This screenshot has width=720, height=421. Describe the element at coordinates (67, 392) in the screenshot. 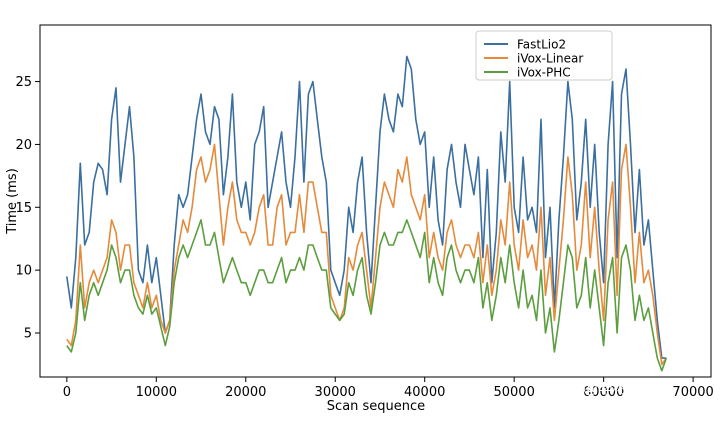

I see `x-tick-label: 0` at that location.